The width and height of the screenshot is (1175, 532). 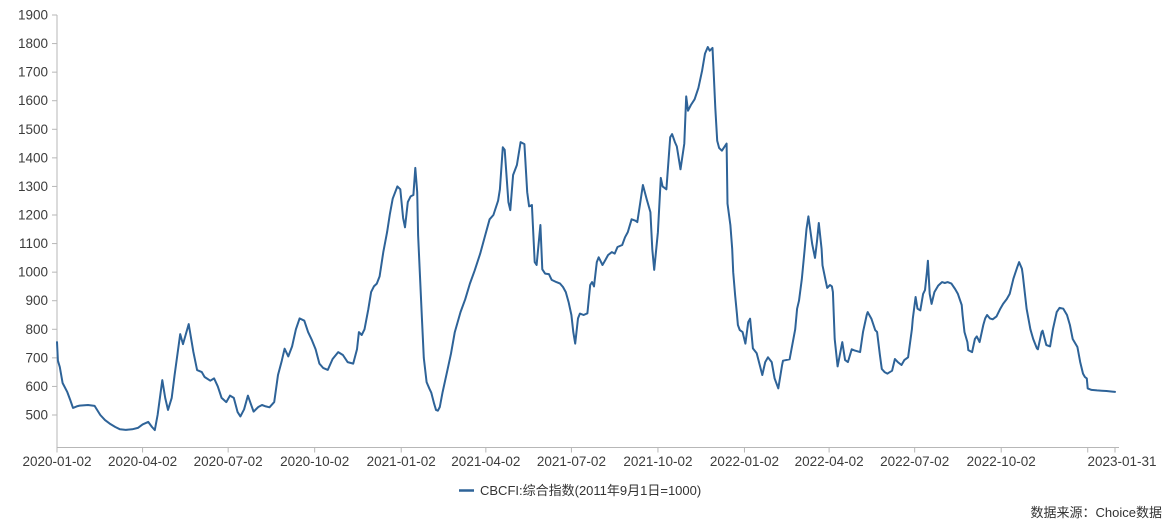 What do you see at coordinates (33, 186) in the screenshot?
I see `y-axis-label: 1300` at bounding box center [33, 186].